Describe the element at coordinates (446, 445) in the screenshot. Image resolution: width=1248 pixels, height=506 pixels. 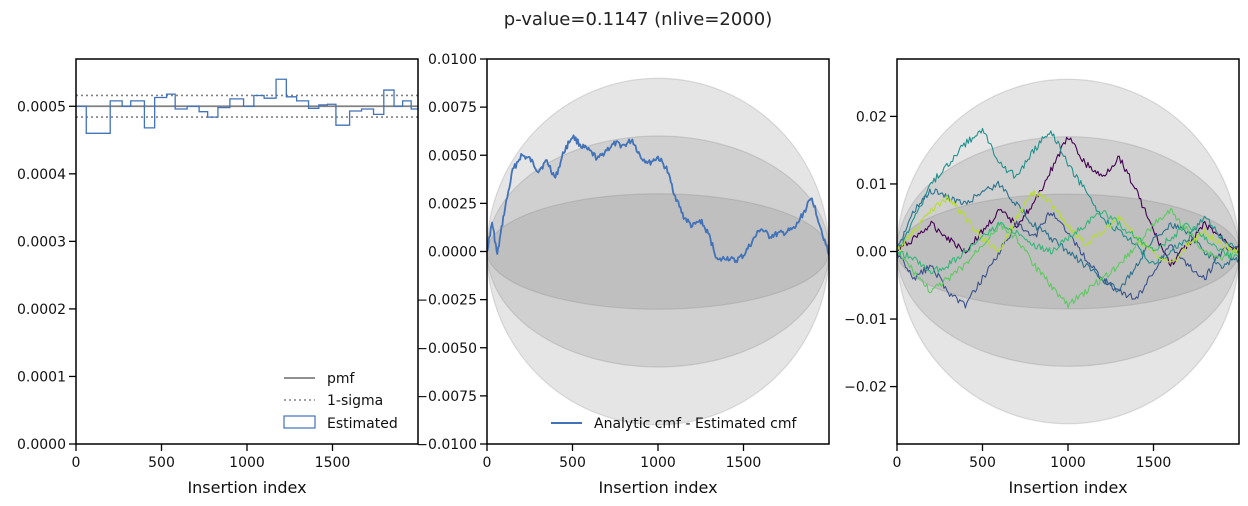
I see `y-tick-label: −0.0100` at that location.